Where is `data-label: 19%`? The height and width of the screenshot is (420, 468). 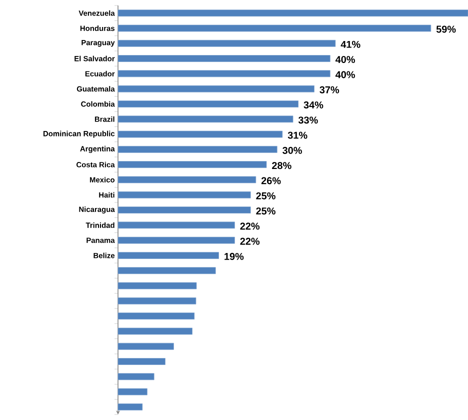 data-label: 19% is located at coordinates (234, 256).